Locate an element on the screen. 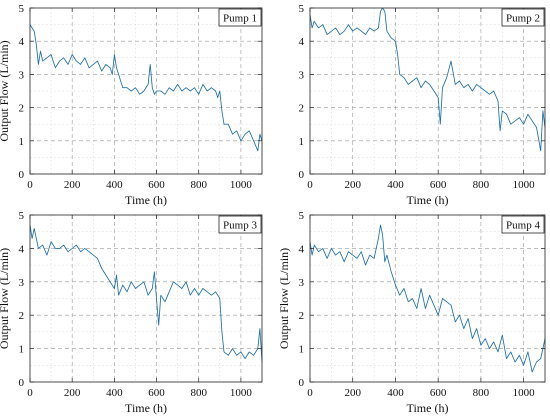  legend-label: Pump 2 is located at coordinates (523, 19).